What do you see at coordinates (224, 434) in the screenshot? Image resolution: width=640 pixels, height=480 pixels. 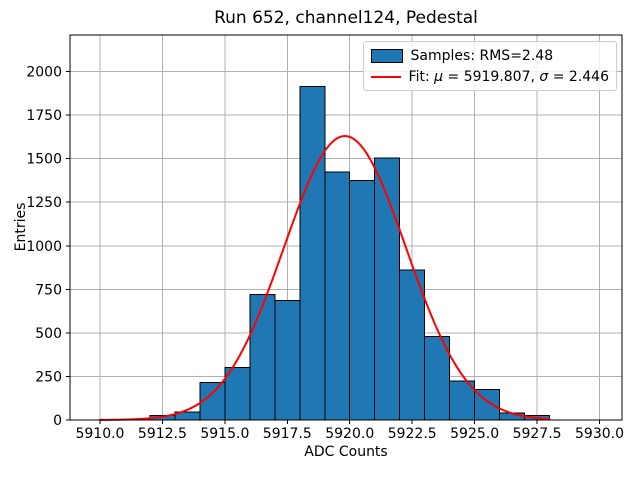 I see `x-tick-label: 5915.0` at bounding box center [224, 434].